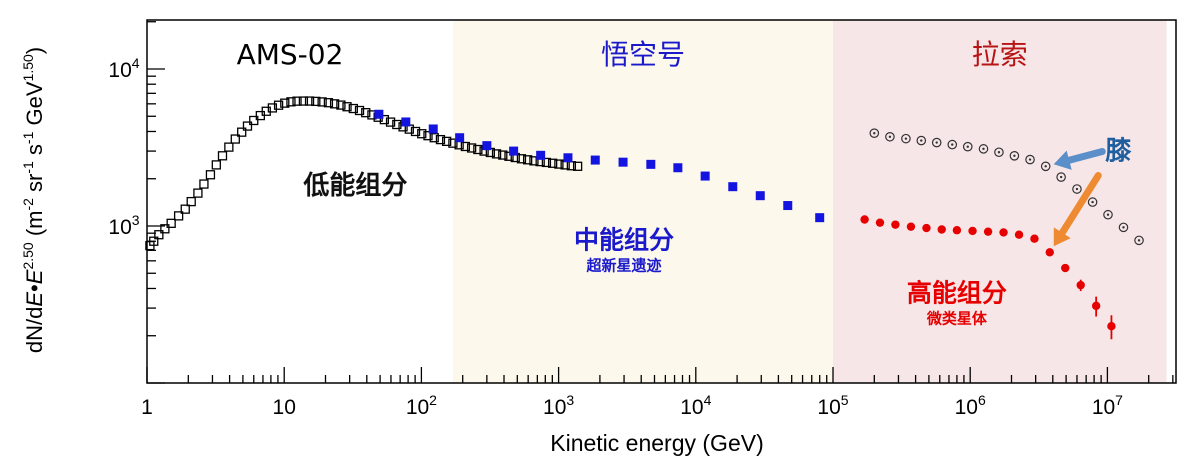 This screenshot has height=471, width=1199. What do you see at coordinates (957, 319) in the screenshot?
I see `annotation-2-subtitle: 微类星体` at bounding box center [957, 319].